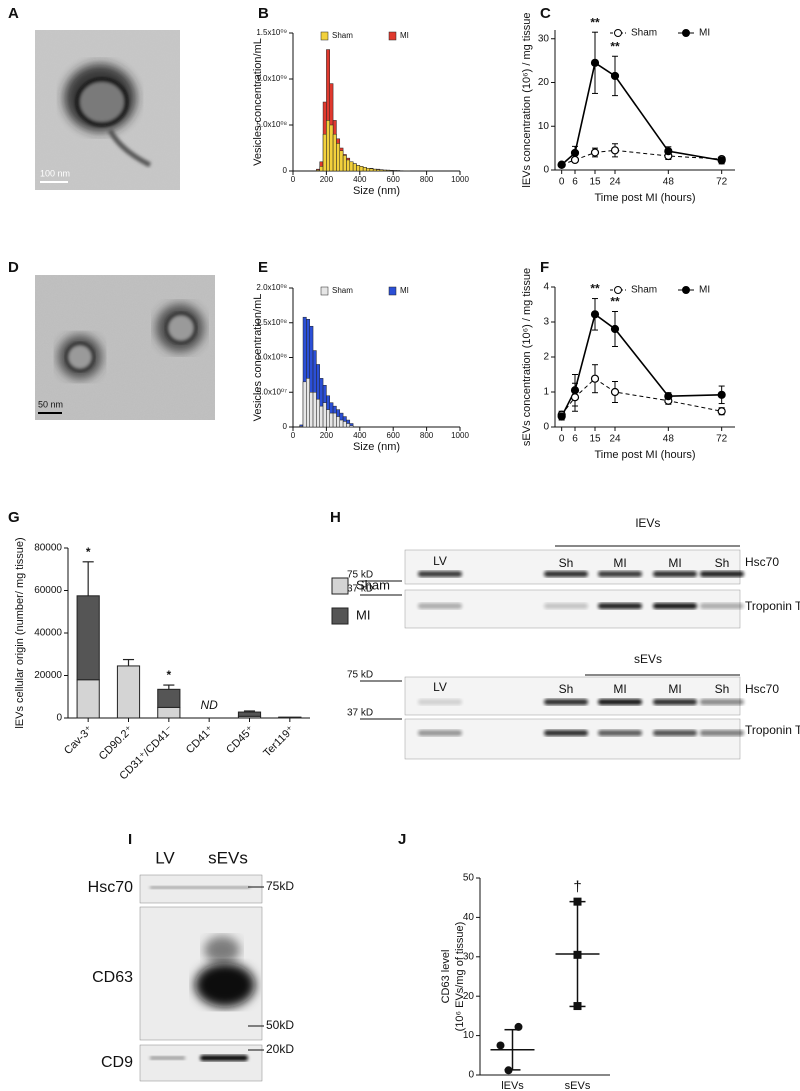  What do you see at coordinates (546, 287) in the screenshot?
I see `y-tick-label: 4` at bounding box center [546, 287].